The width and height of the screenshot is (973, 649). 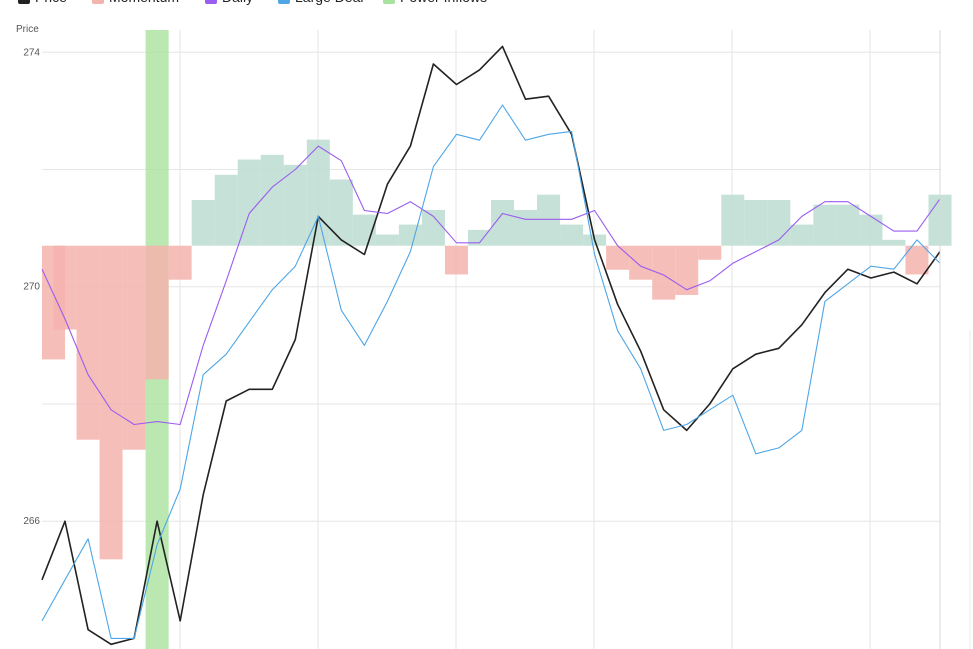 What do you see at coordinates (329, 2) in the screenshot?
I see `legend-label: Large Deal` at bounding box center [329, 2].